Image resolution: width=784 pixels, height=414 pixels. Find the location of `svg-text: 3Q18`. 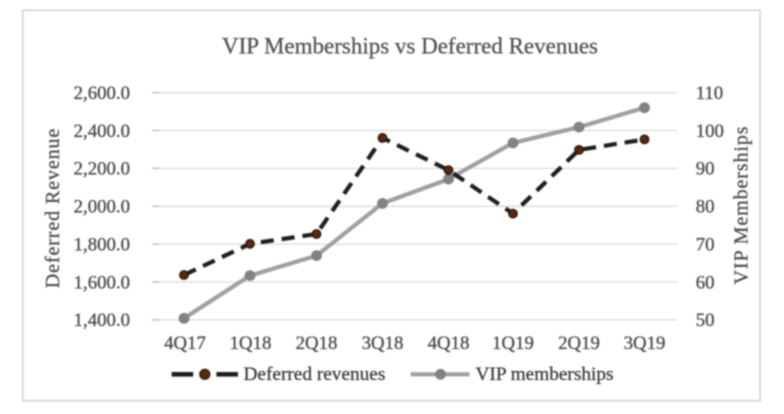

svg-text: 3Q18 is located at coordinates (383, 343).